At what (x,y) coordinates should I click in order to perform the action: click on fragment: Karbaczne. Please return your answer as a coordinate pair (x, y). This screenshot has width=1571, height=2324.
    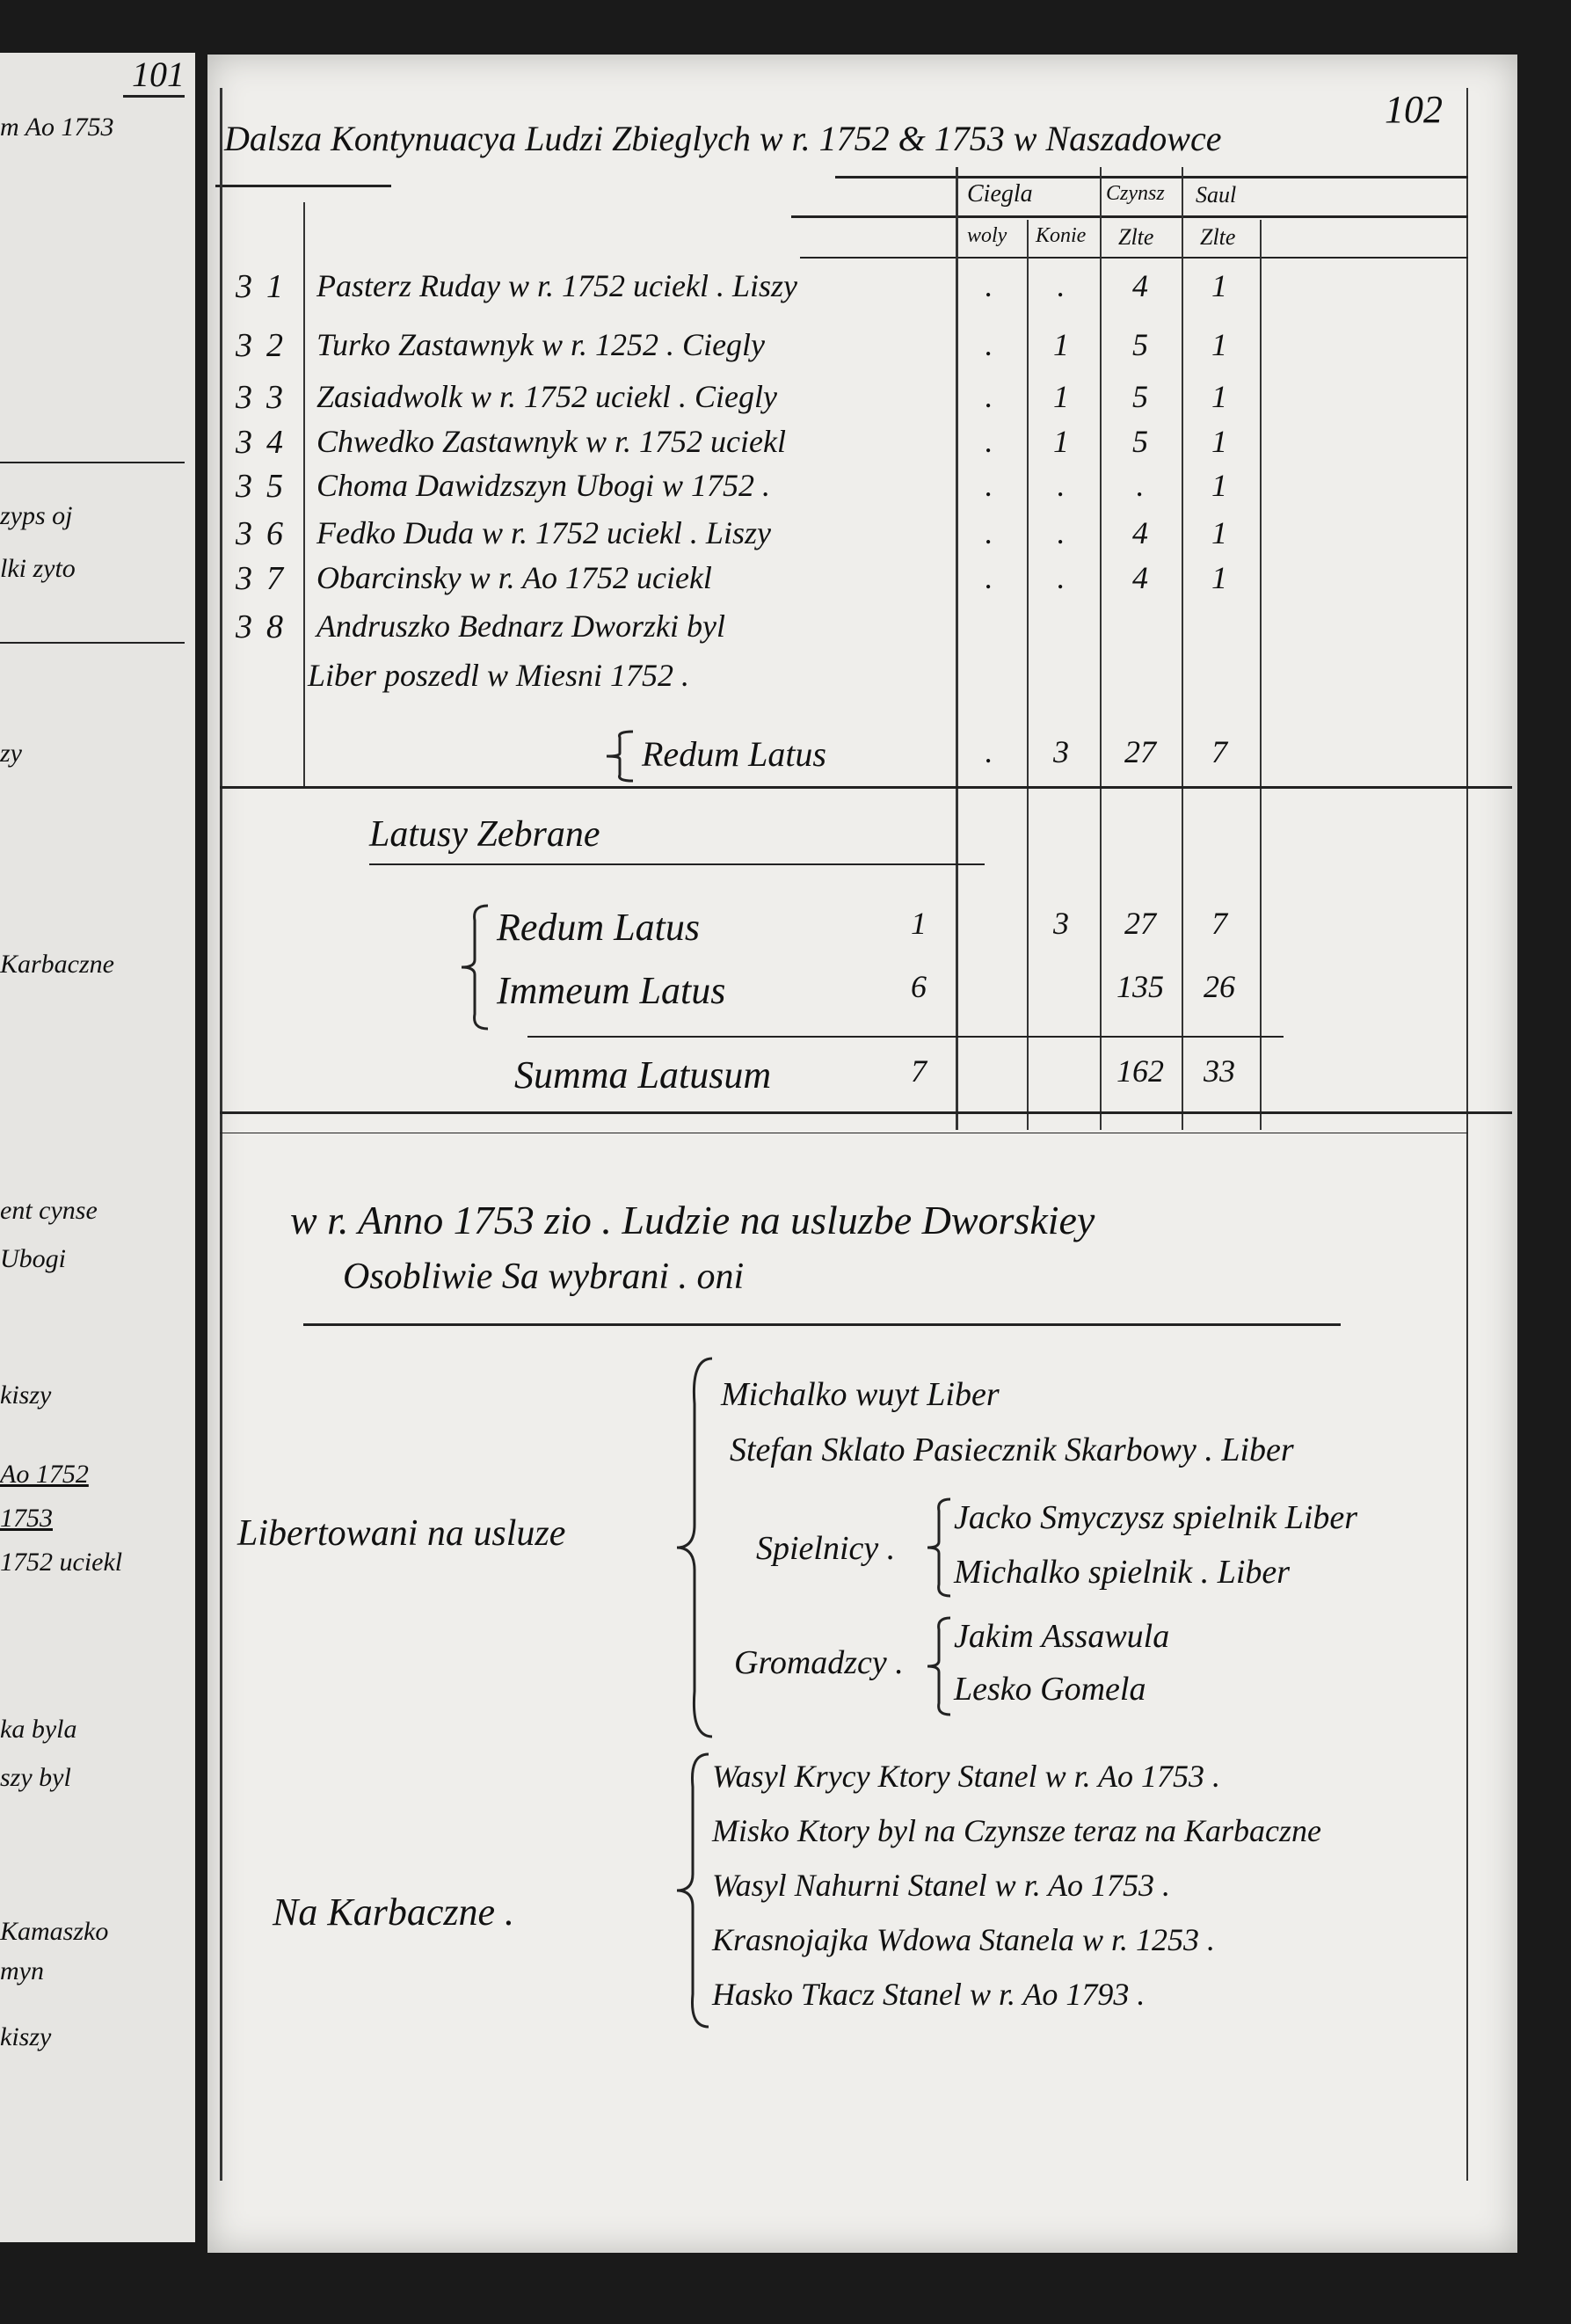
    Looking at the image, I should click on (57, 964).